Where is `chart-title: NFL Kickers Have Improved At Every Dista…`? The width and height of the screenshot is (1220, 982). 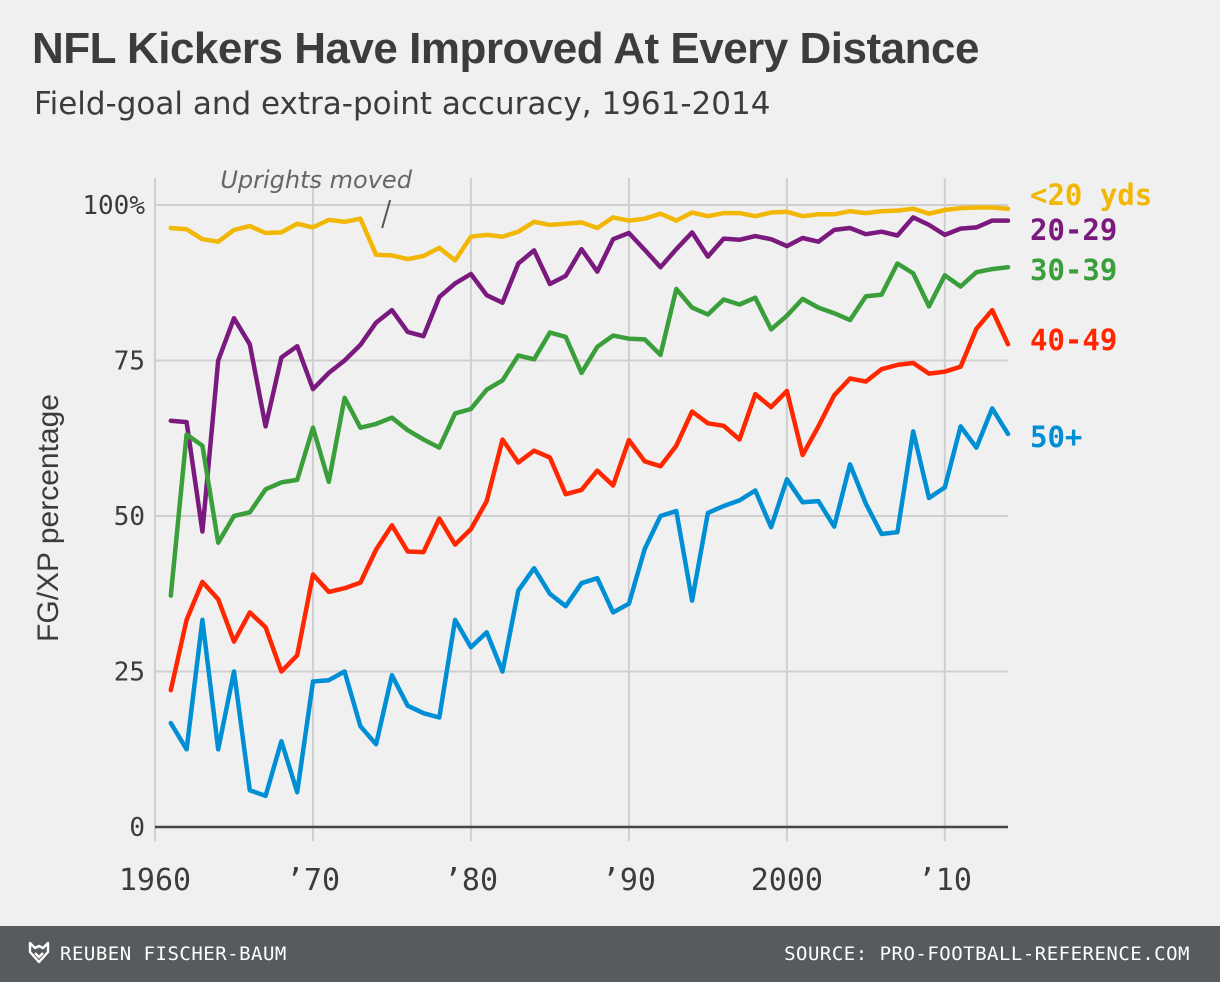
chart-title: NFL Kickers Have Improved At Every Dista… is located at coordinates (505, 48).